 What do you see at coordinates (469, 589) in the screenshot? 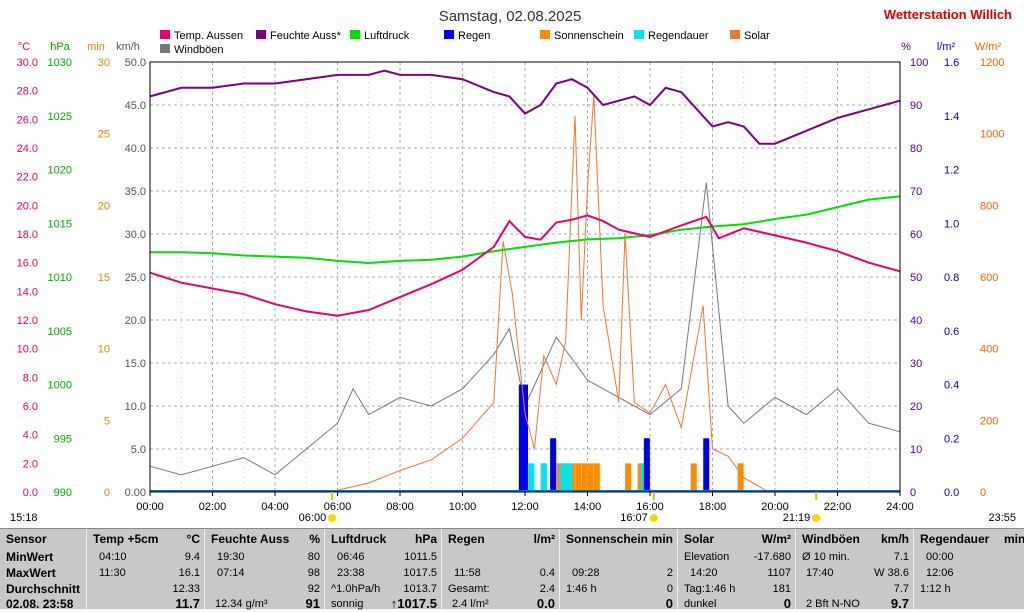
I see `rain-total-label: Gesamt:` at bounding box center [469, 589].